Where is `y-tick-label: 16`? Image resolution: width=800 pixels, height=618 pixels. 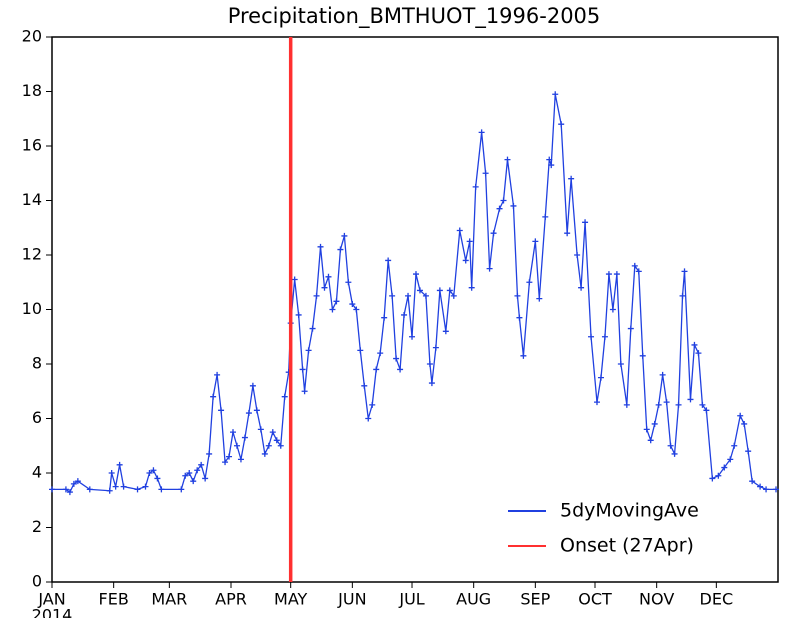
y-tick-label: 16 is located at coordinates (32, 145).